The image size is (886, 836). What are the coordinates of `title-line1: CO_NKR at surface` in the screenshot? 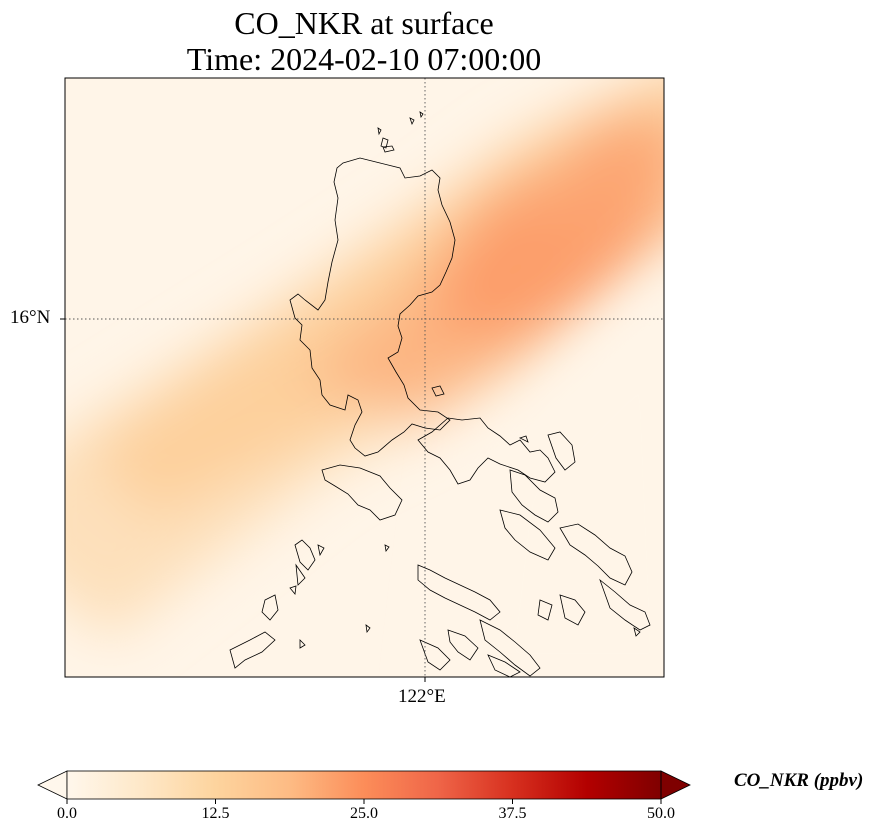 It's located at (364, 23).